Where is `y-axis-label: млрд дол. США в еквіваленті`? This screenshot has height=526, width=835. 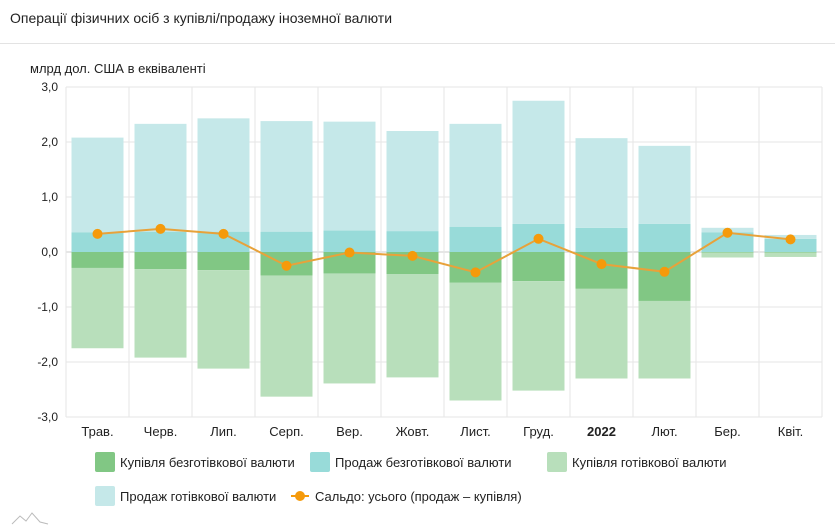 y-axis-label: млрд дол. США в еквіваленті is located at coordinates (118, 68).